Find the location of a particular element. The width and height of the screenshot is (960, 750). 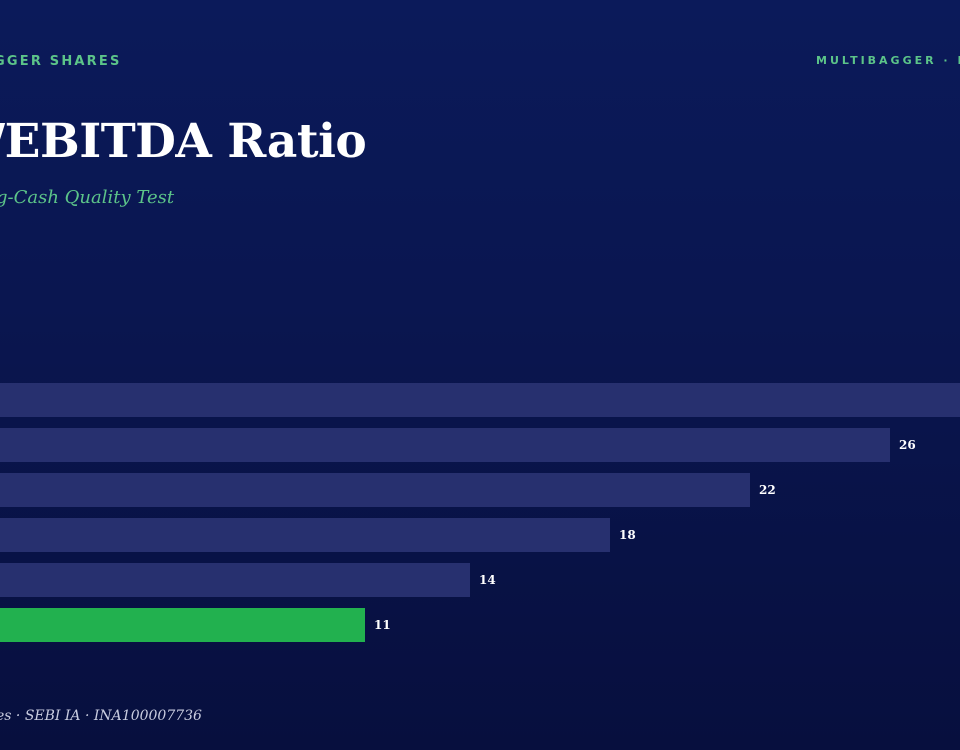

footer-disclaimer: es · SEBI IA · INA100007736 is located at coordinates (101, 716).